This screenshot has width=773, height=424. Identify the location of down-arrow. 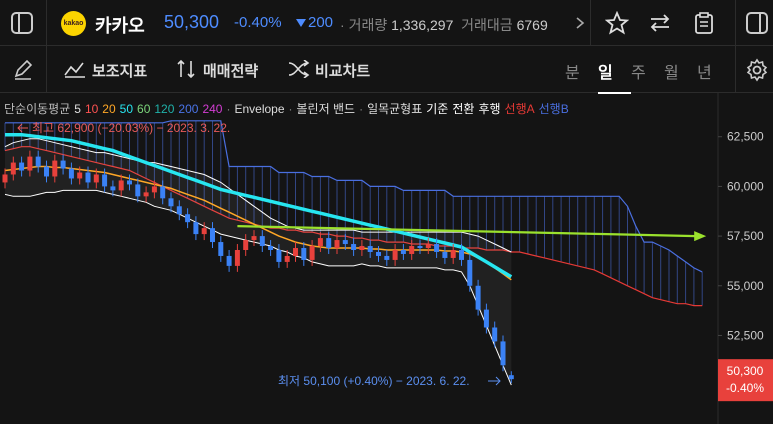
(301, 23).